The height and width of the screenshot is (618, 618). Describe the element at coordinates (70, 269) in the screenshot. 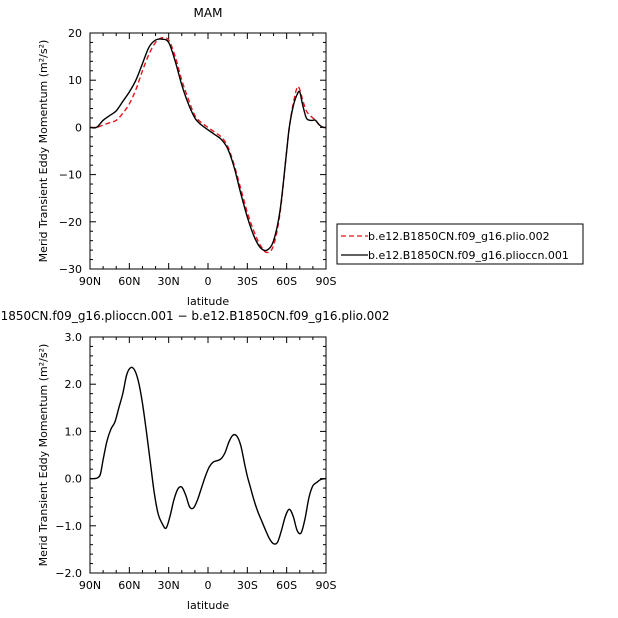

I see `top-chart-ytick-label: −30` at that location.